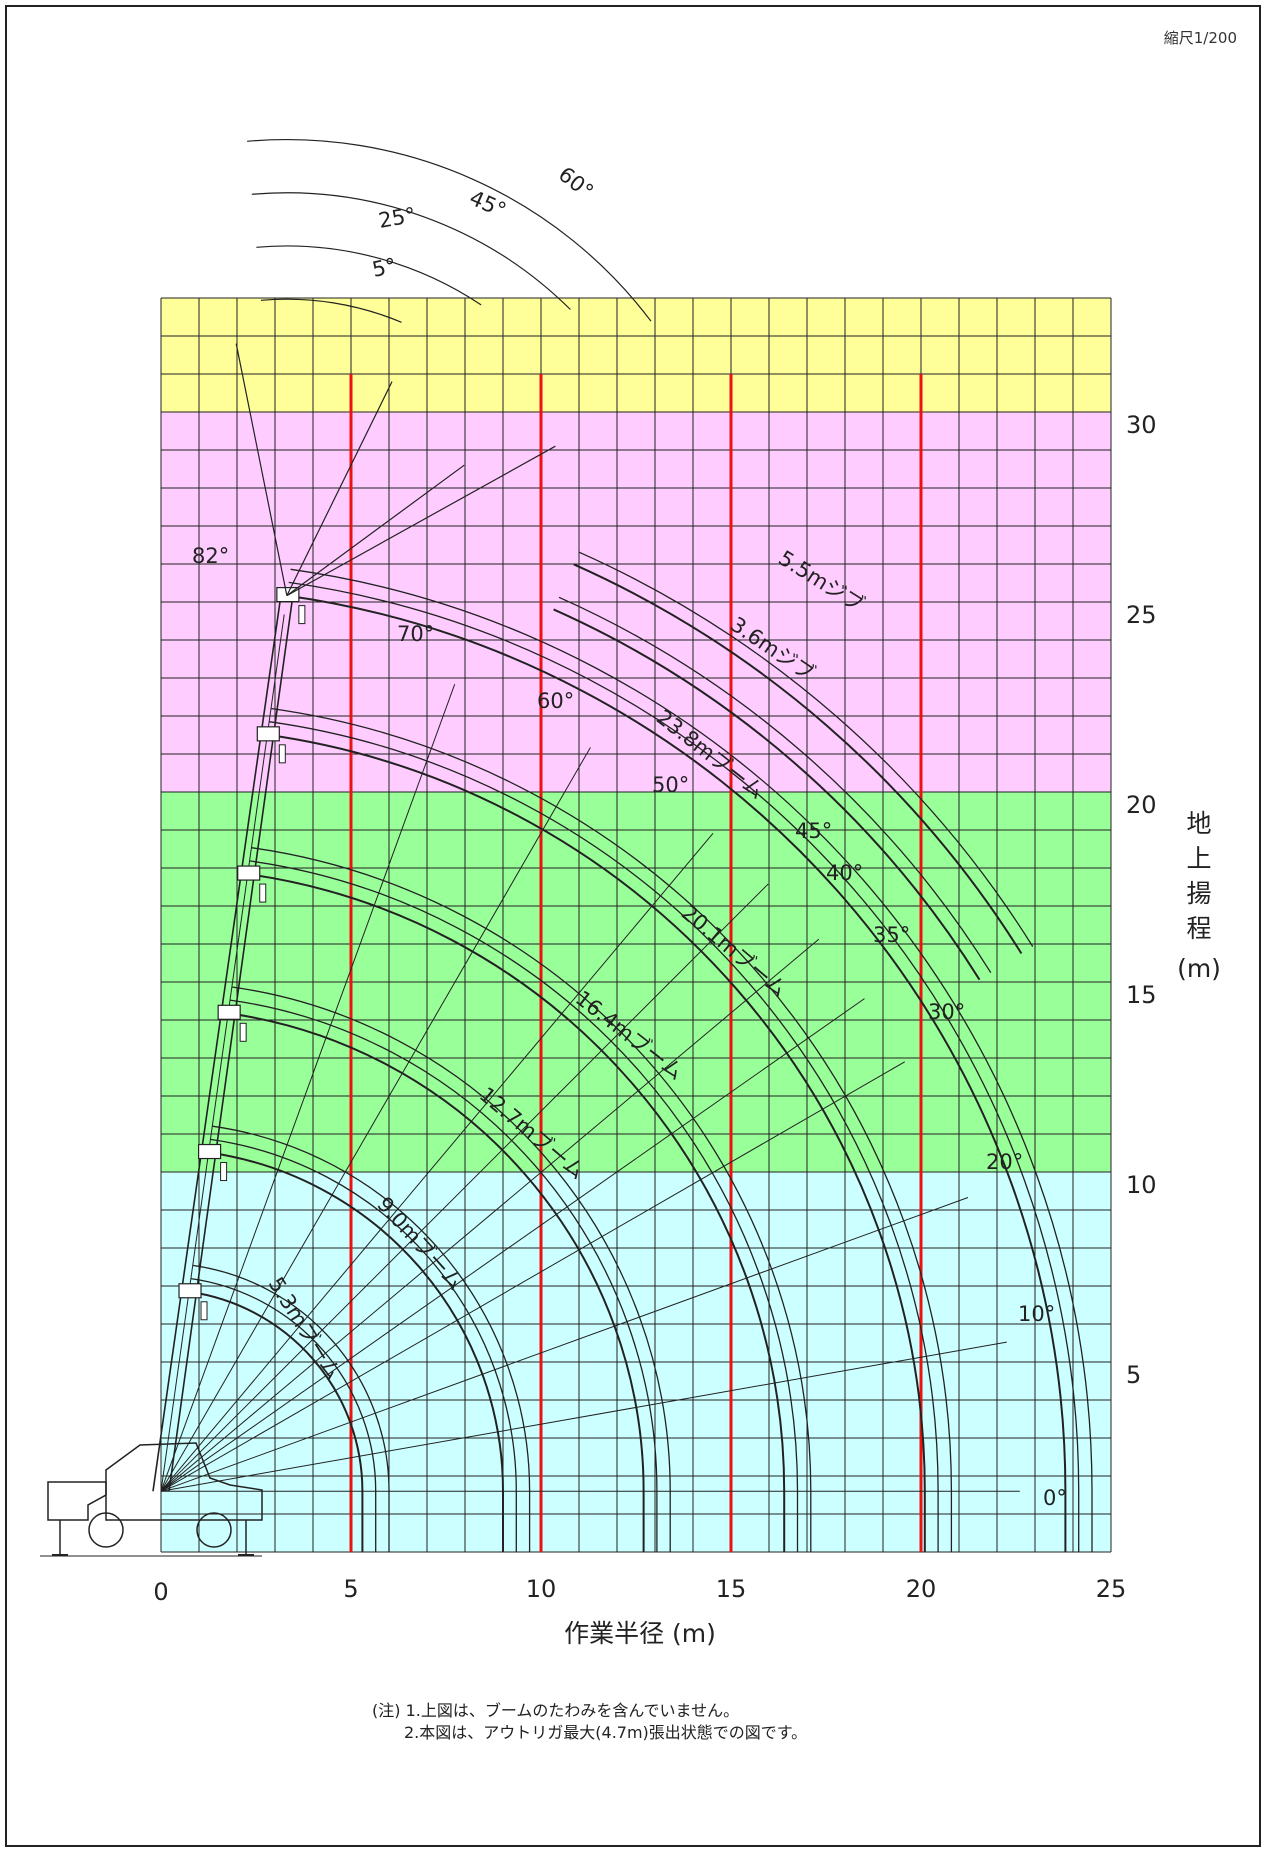 This screenshot has width=1268, height=1852. Describe the element at coordinates (1141, 615) in the screenshot. I see `y-tick-25: 25` at that location.